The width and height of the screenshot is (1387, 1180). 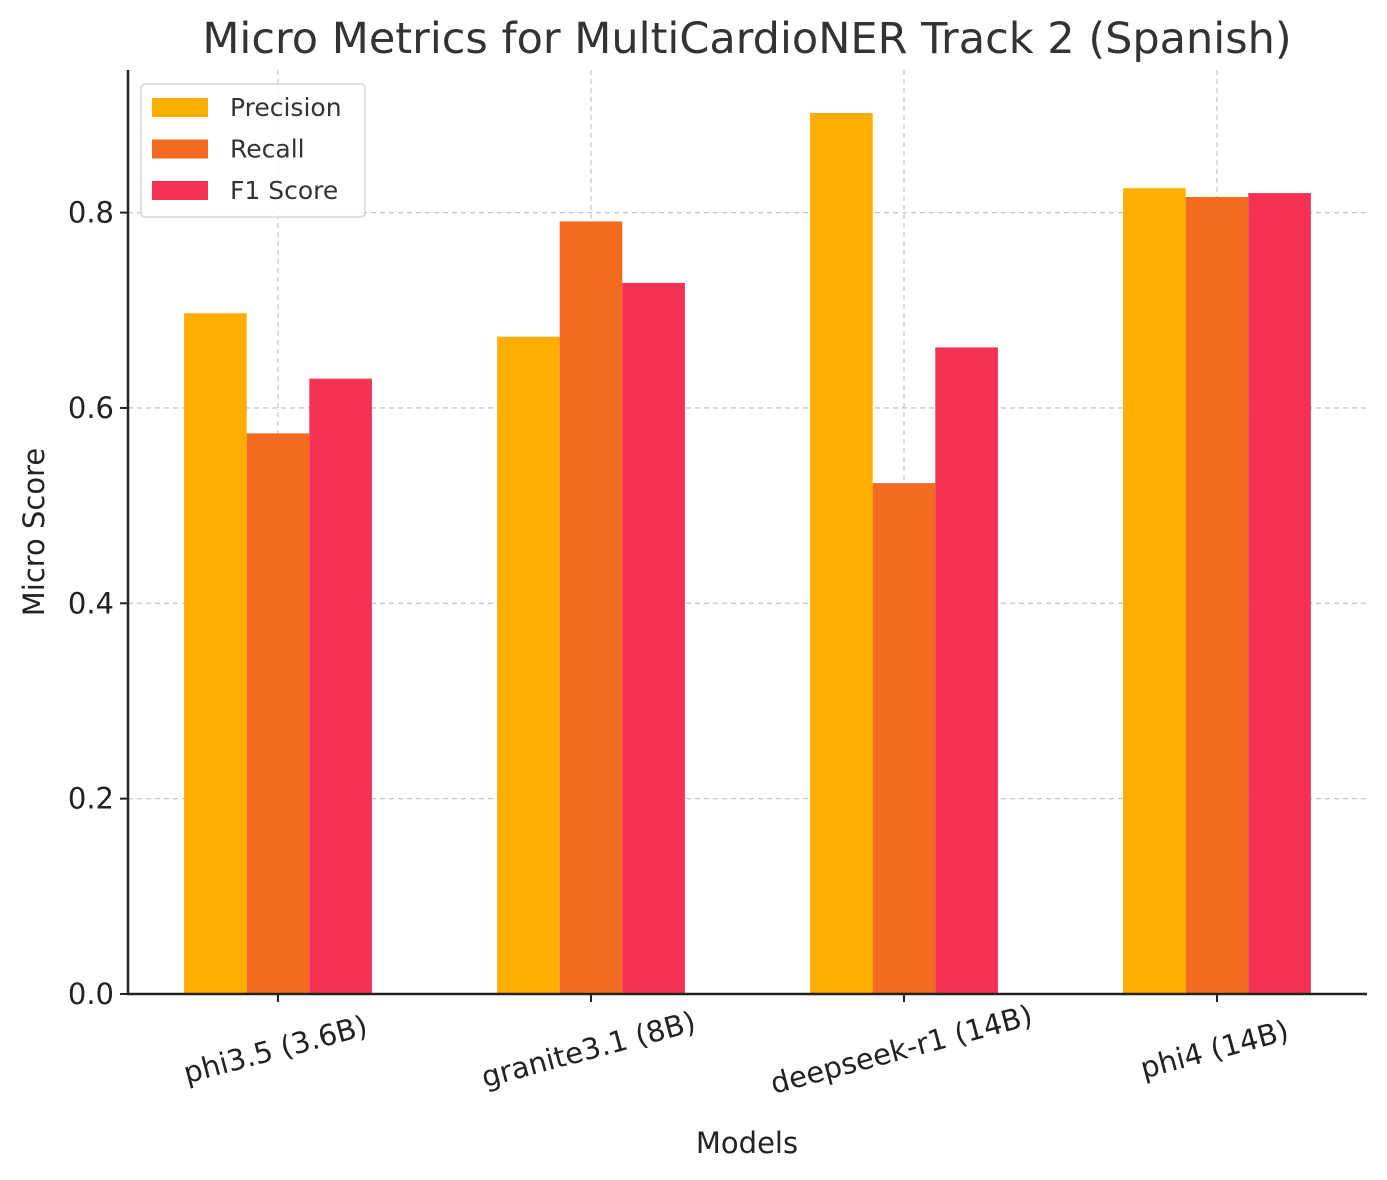 I want to click on y-ticks: 0.0 0.2 0.4 0.6 0.8, so click(x=98, y=603).